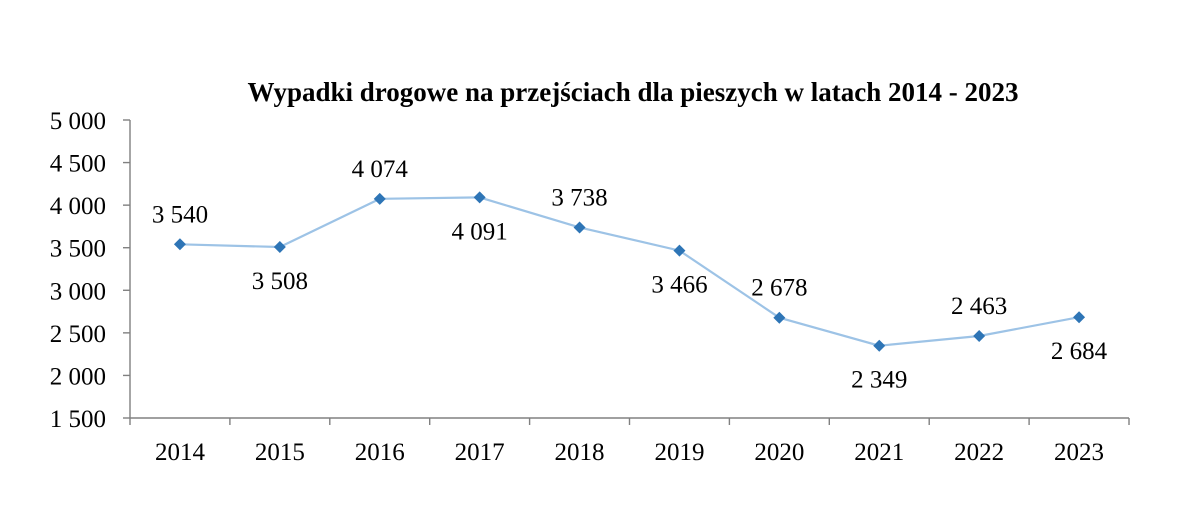 The height and width of the screenshot is (515, 1186). I want to click on y-tick-label: 5 000, so click(78, 121).